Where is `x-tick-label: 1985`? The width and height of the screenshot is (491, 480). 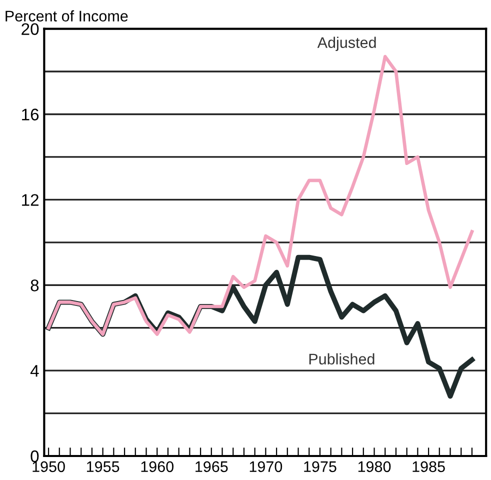
x-tick-label: 1985 is located at coordinates (428, 466).